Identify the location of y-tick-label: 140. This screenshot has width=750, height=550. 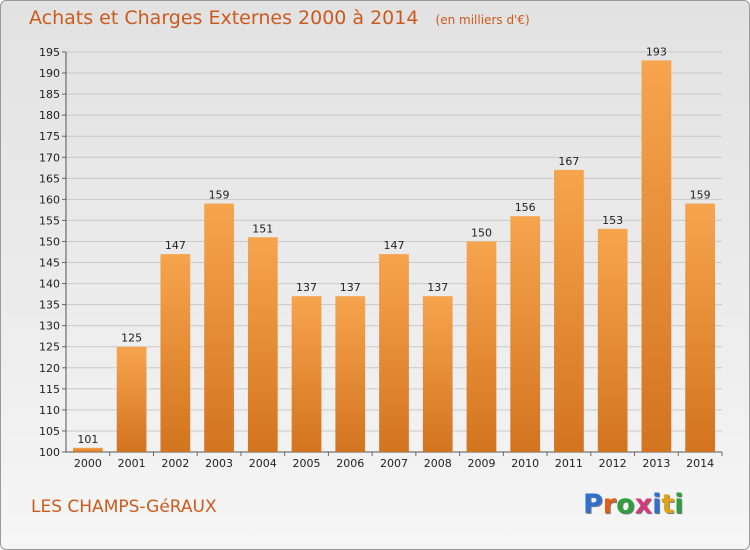
(49, 284).